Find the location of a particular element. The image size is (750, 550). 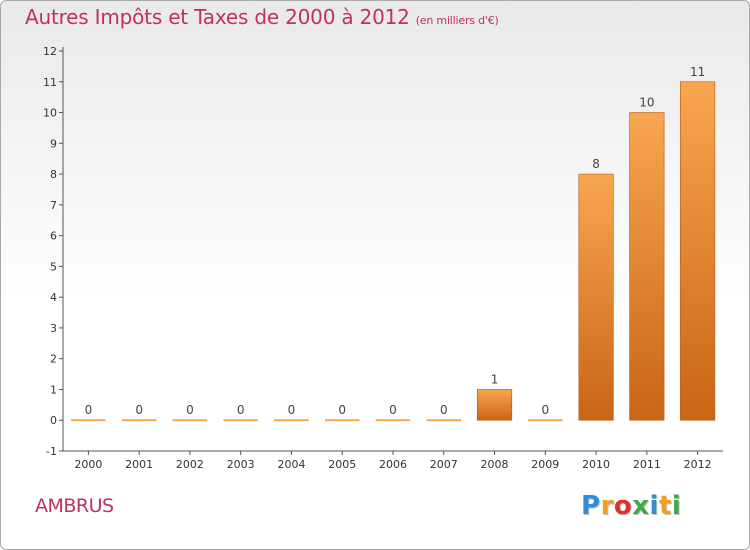

logo-letter: r is located at coordinates (607, 506).